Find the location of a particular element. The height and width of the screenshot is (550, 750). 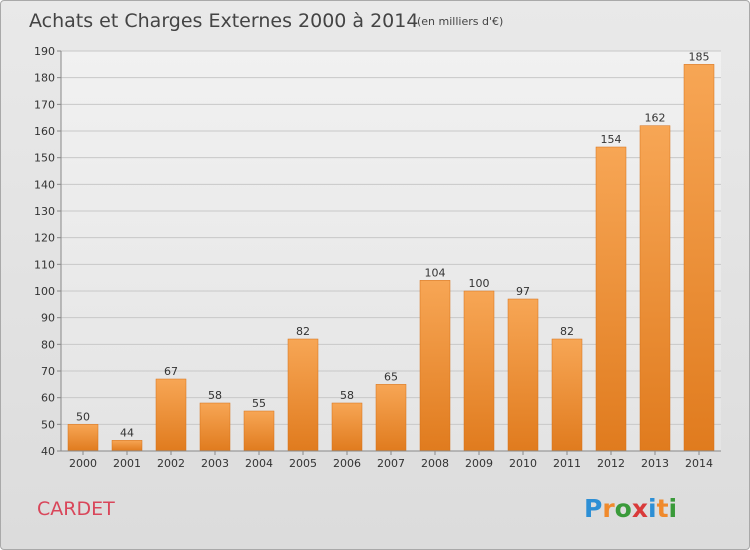

data-label-2011: 82 is located at coordinates (567, 331).